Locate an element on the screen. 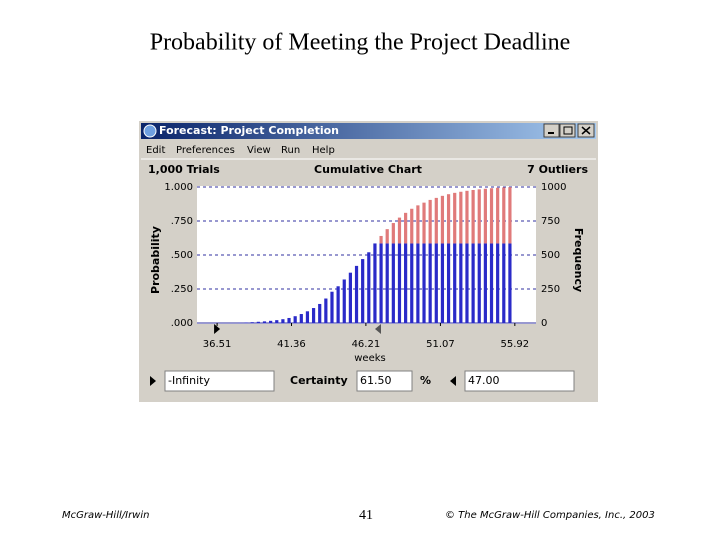 The image size is (720, 545). menu-item: View is located at coordinates (259, 150).